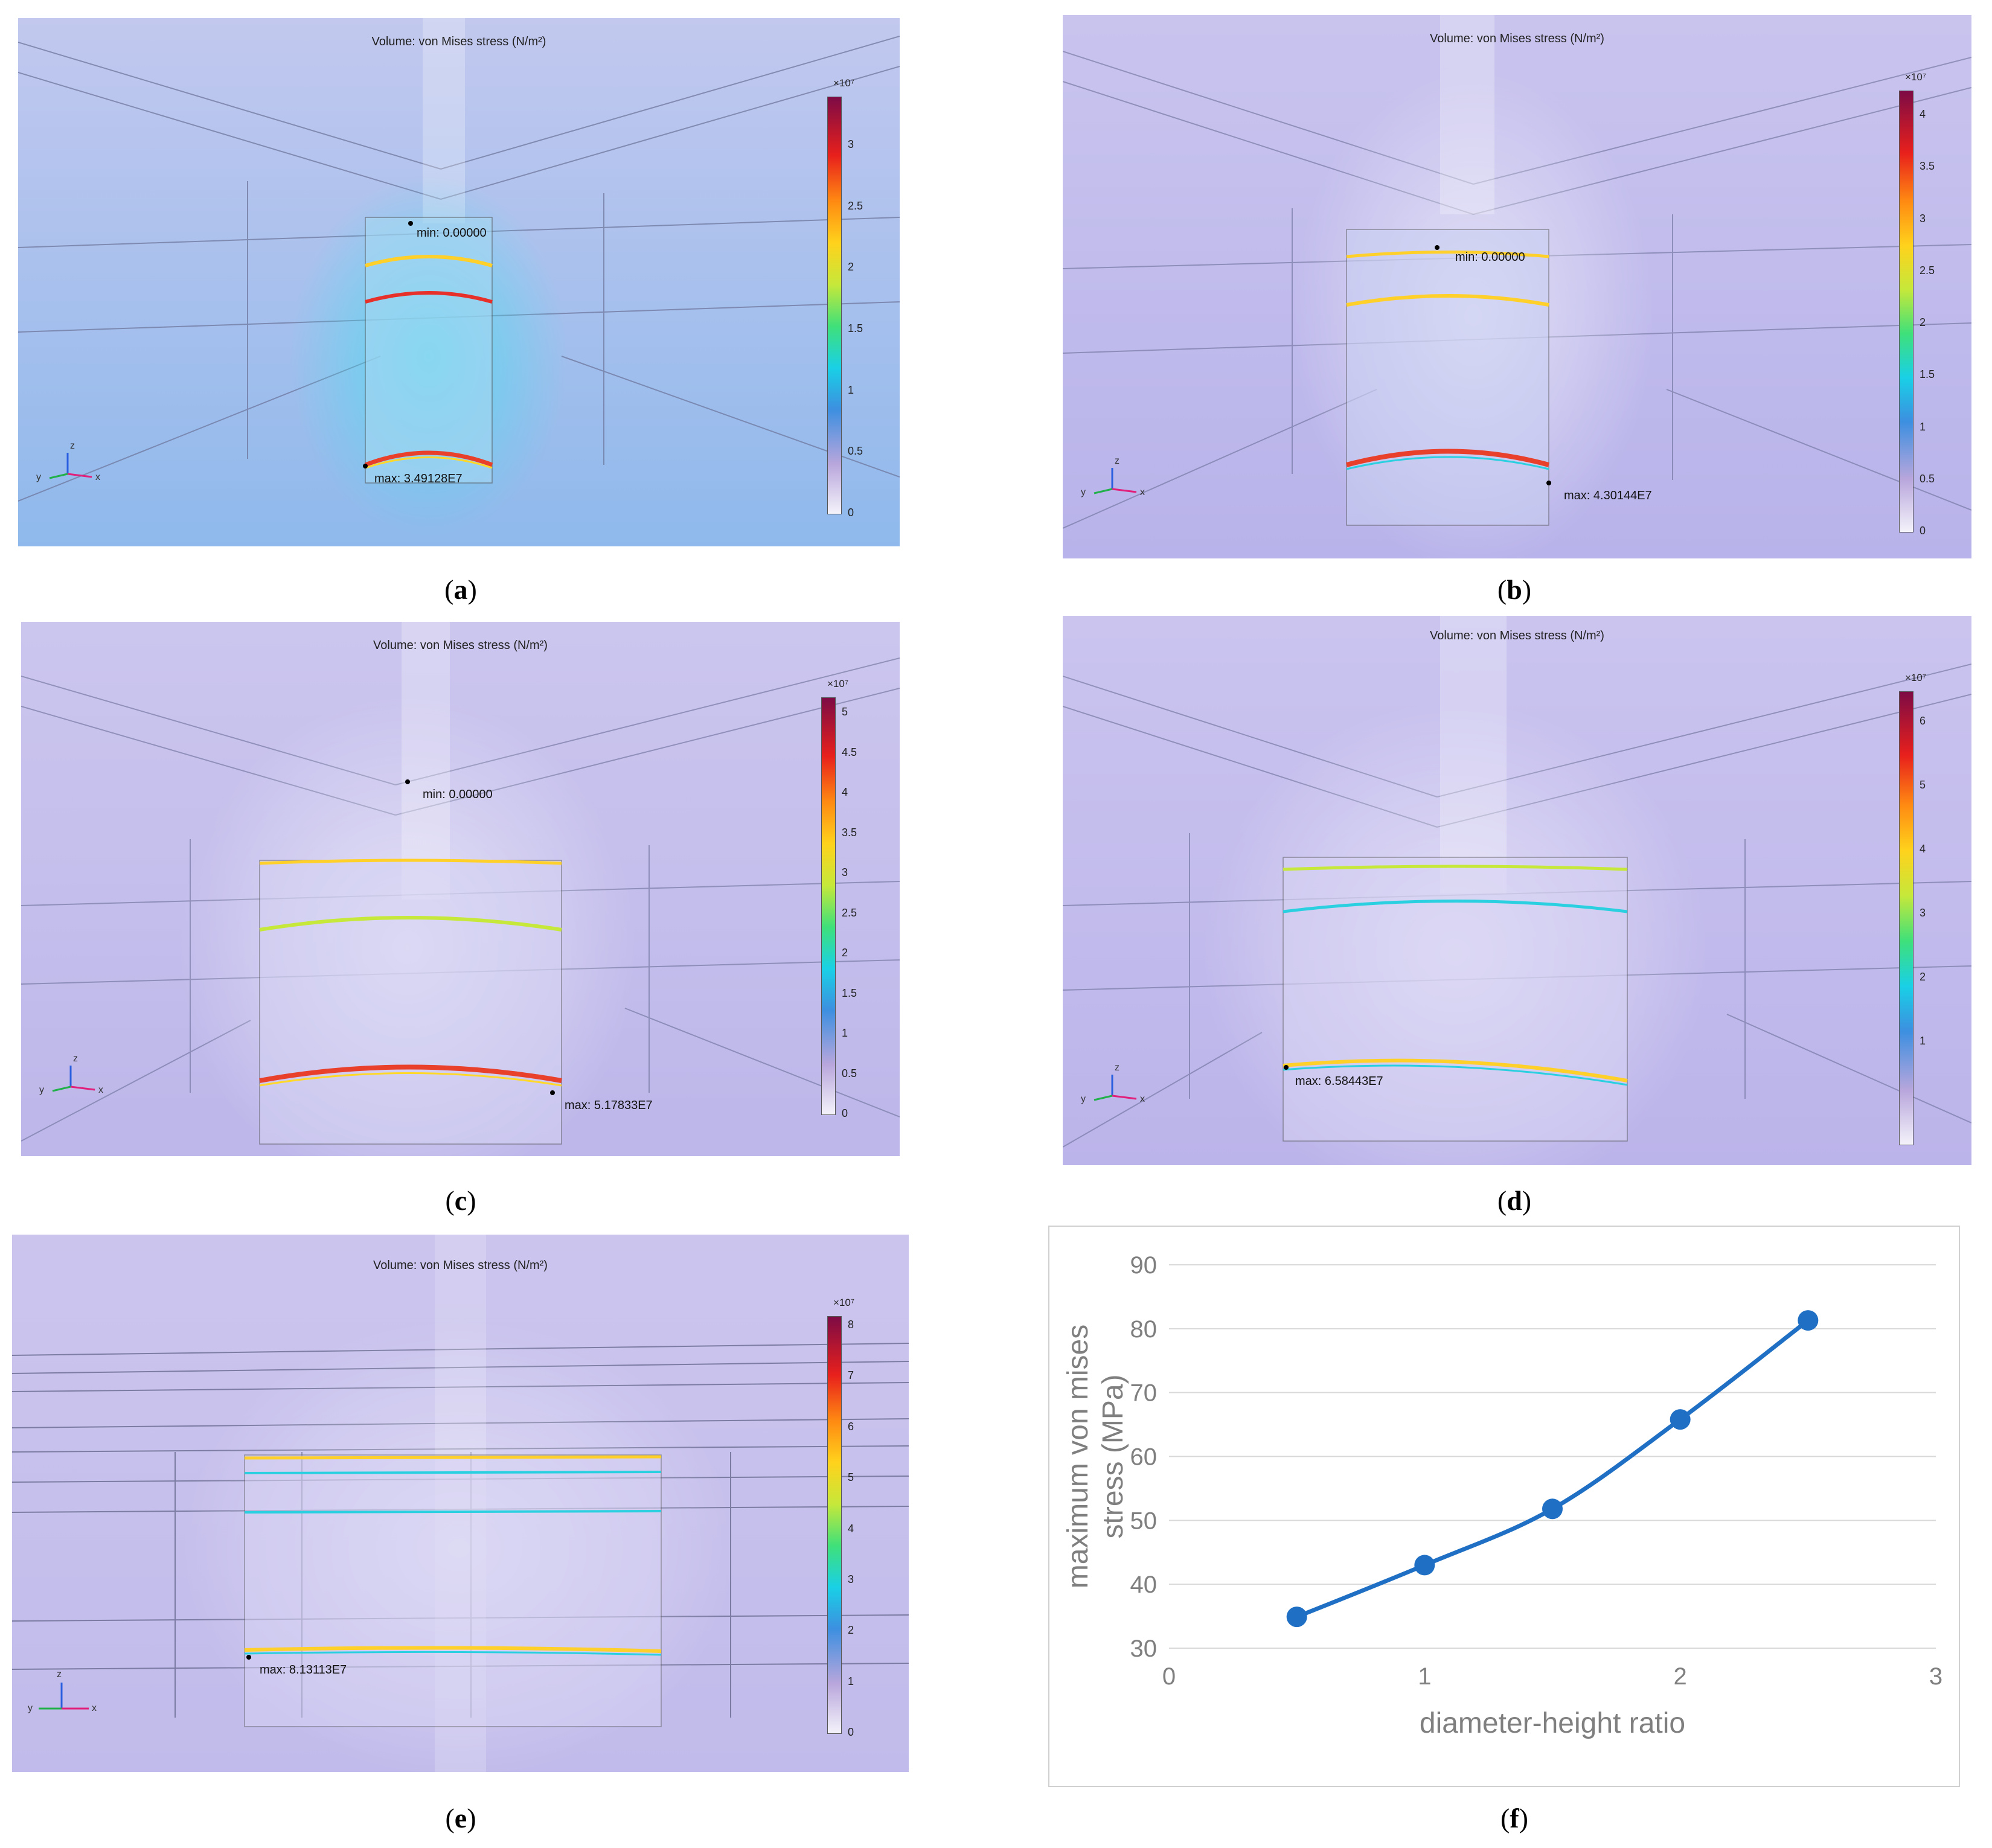 The width and height of the screenshot is (1992, 1848). Describe the element at coordinates (837, 683) in the screenshot. I see `panel-c-colorbar-exponent: ×10⁷` at that location.